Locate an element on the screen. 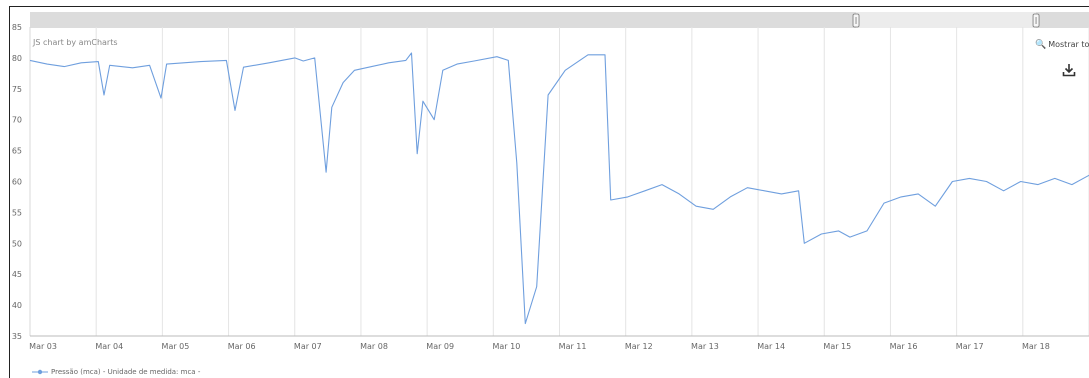 This screenshot has width=1089, height=378. scrollbar-track is located at coordinates (559, 20).